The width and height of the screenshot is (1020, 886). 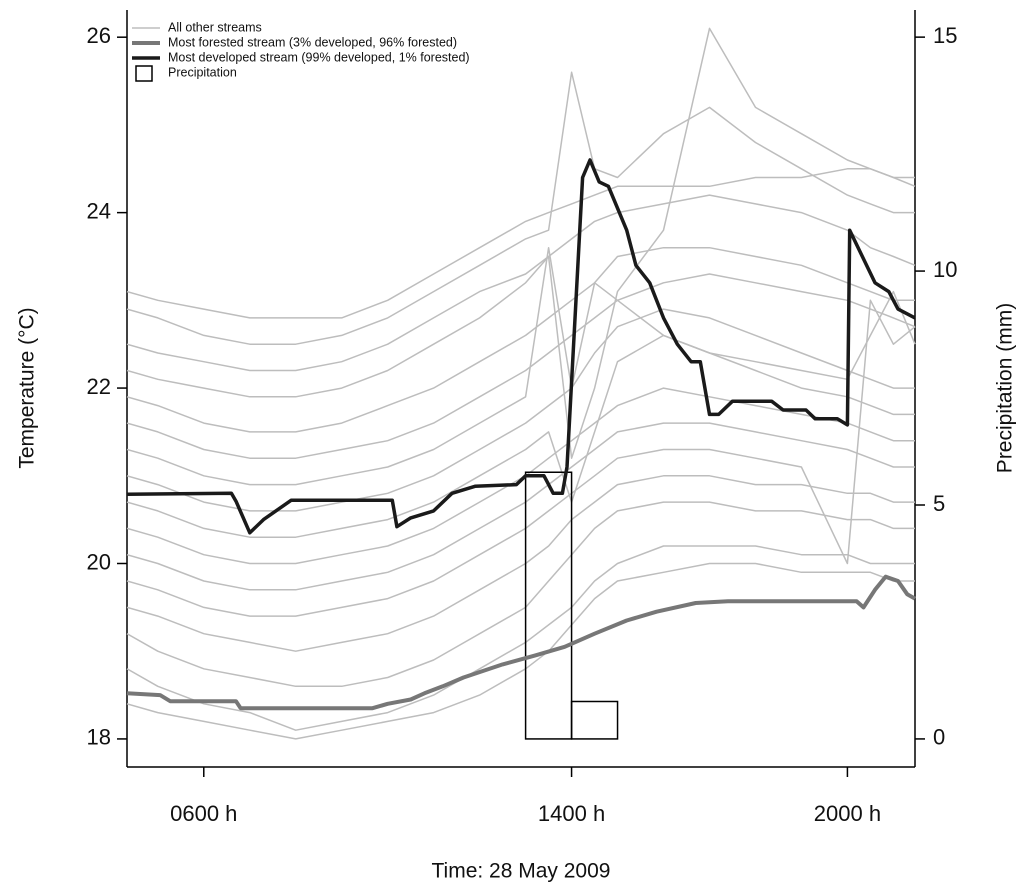 I want to click on y2-tick-label: 10, so click(x=945, y=269).